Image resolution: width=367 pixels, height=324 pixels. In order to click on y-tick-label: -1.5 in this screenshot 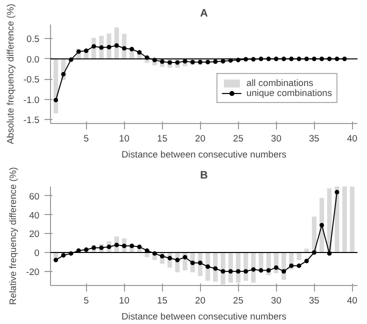, I will do `click(31, 119)`.